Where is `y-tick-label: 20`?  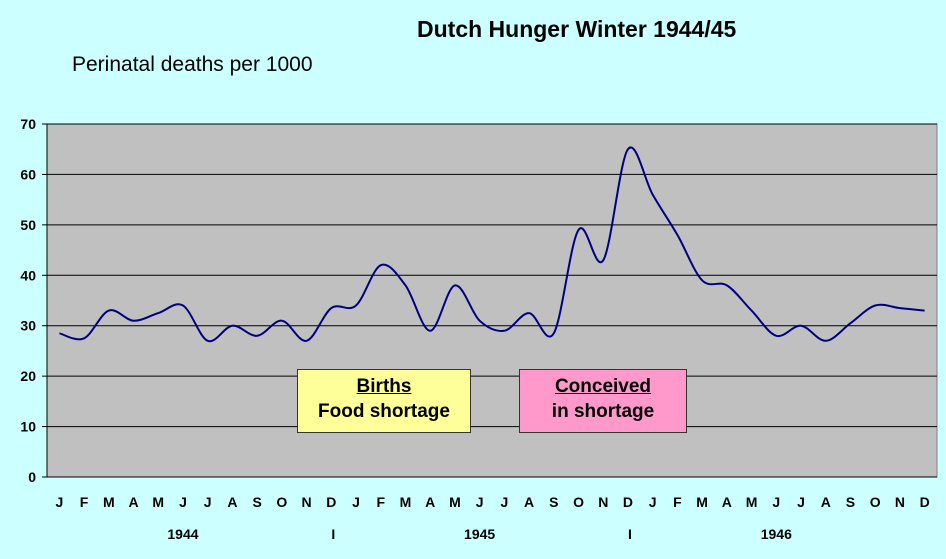 y-tick-label: 20 is located at coordinates (28, 376).